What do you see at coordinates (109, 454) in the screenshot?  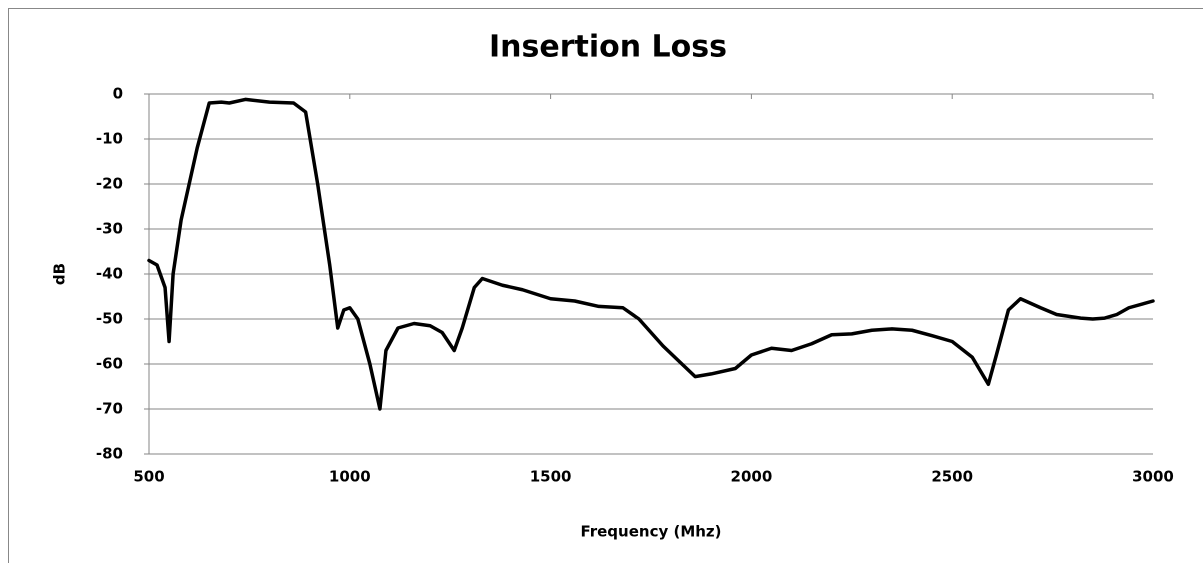 I see `y-tick-label: -80` at bounding box center [109, 454].